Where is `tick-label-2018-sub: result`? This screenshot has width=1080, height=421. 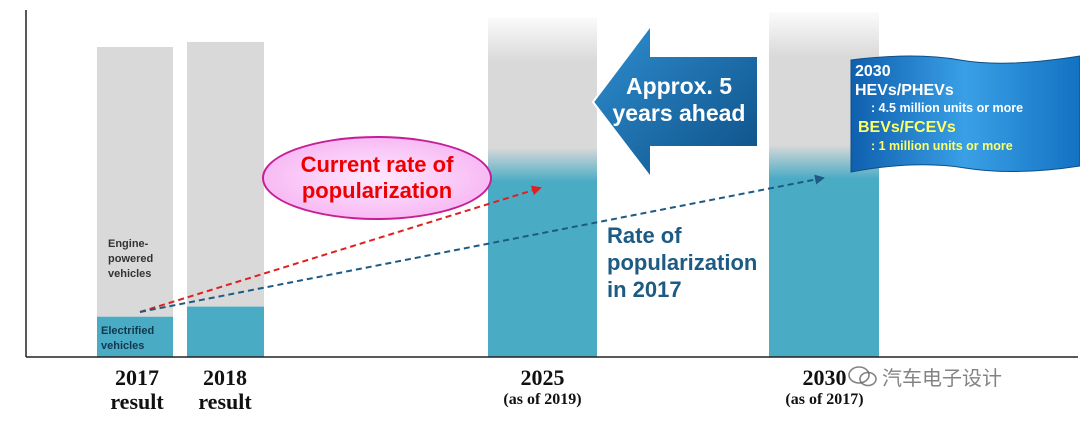
tick-label-2018-sub: result is located at coordinates (225, 401).